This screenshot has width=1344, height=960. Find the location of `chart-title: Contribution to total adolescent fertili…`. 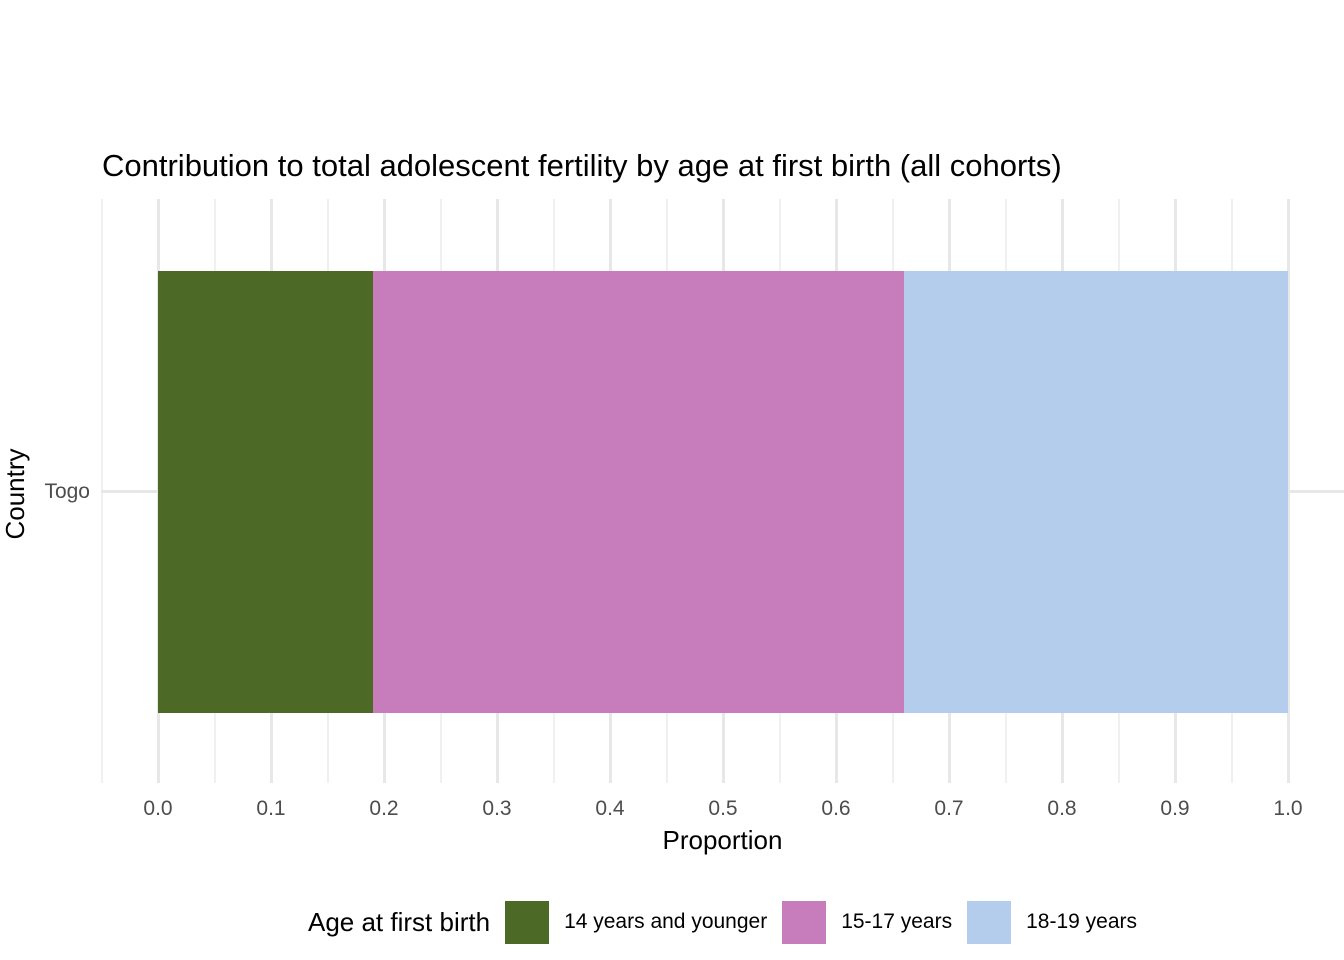

chart-title: Contribution to total adolescent fertili… is located at coordinates (582, 165).